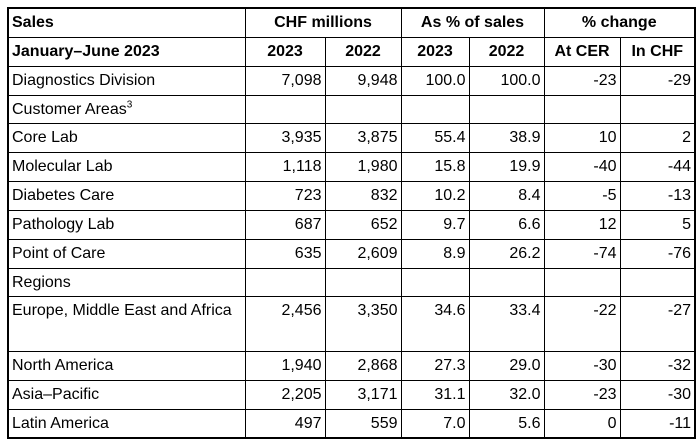 The height and width of the screenshot is (448, 700). Describe the element at coordinates (285, 80) in the screenshot. I see `cell-chf-2023: 7,098` at that location.